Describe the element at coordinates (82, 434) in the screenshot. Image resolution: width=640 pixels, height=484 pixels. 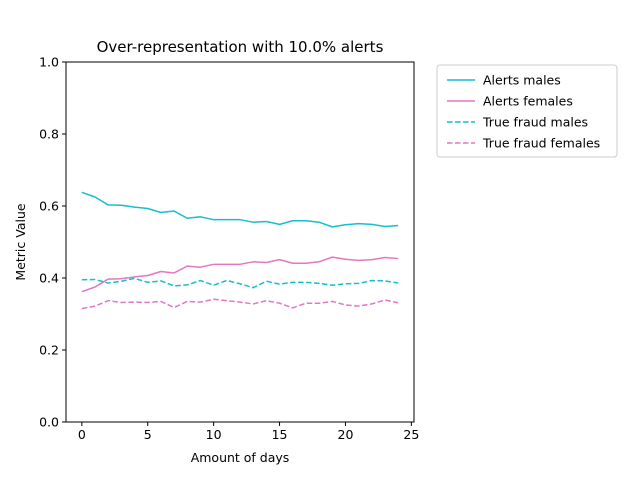
I see `x-tick-label: 0` at that location.